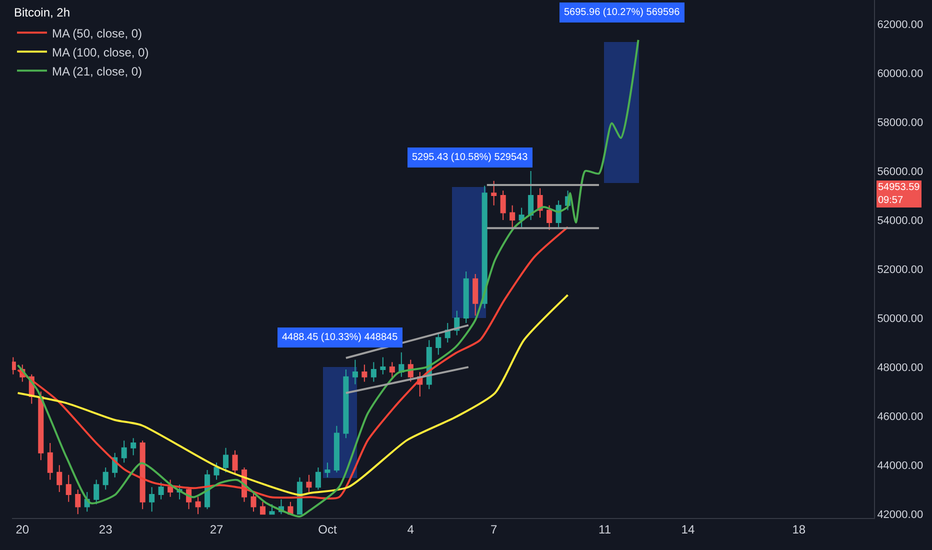 The image size is (932, 550). I want to click on x-tick-label: 18, so click(799, 529).